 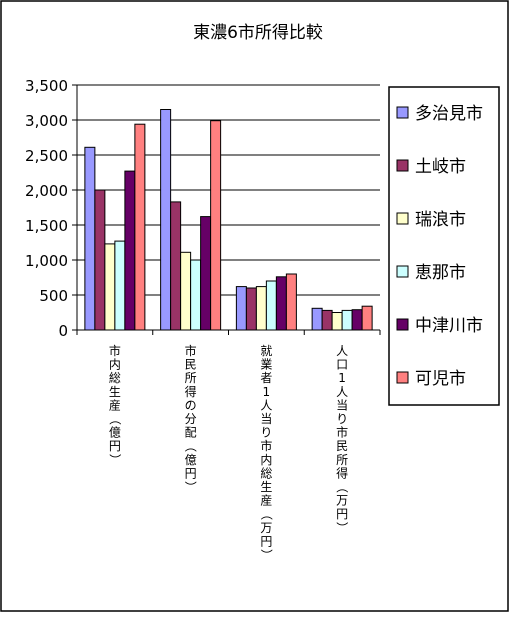 What do you see at coordinates (440, 167) in the screenshot?
I see `legend-label: 土岐市` at bounding box center [440, 167].